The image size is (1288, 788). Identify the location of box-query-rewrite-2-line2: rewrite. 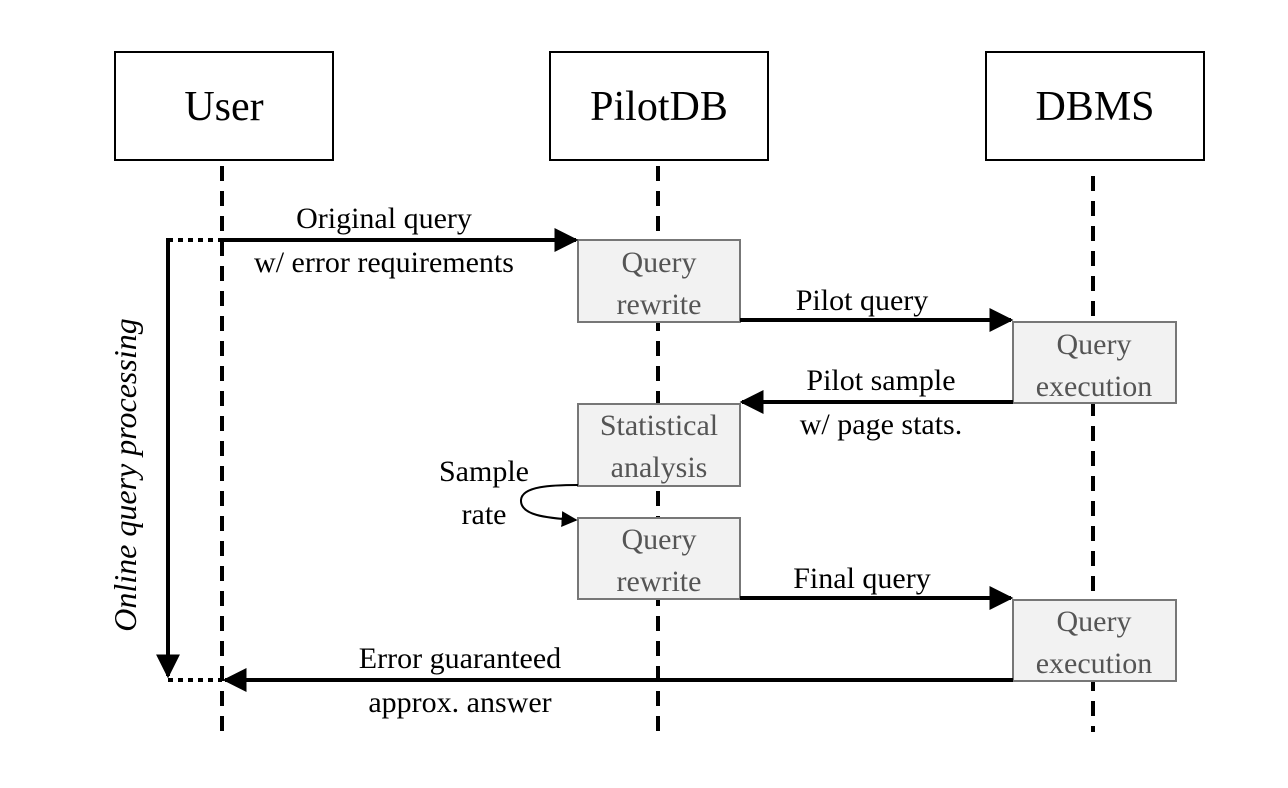
(659, 581).